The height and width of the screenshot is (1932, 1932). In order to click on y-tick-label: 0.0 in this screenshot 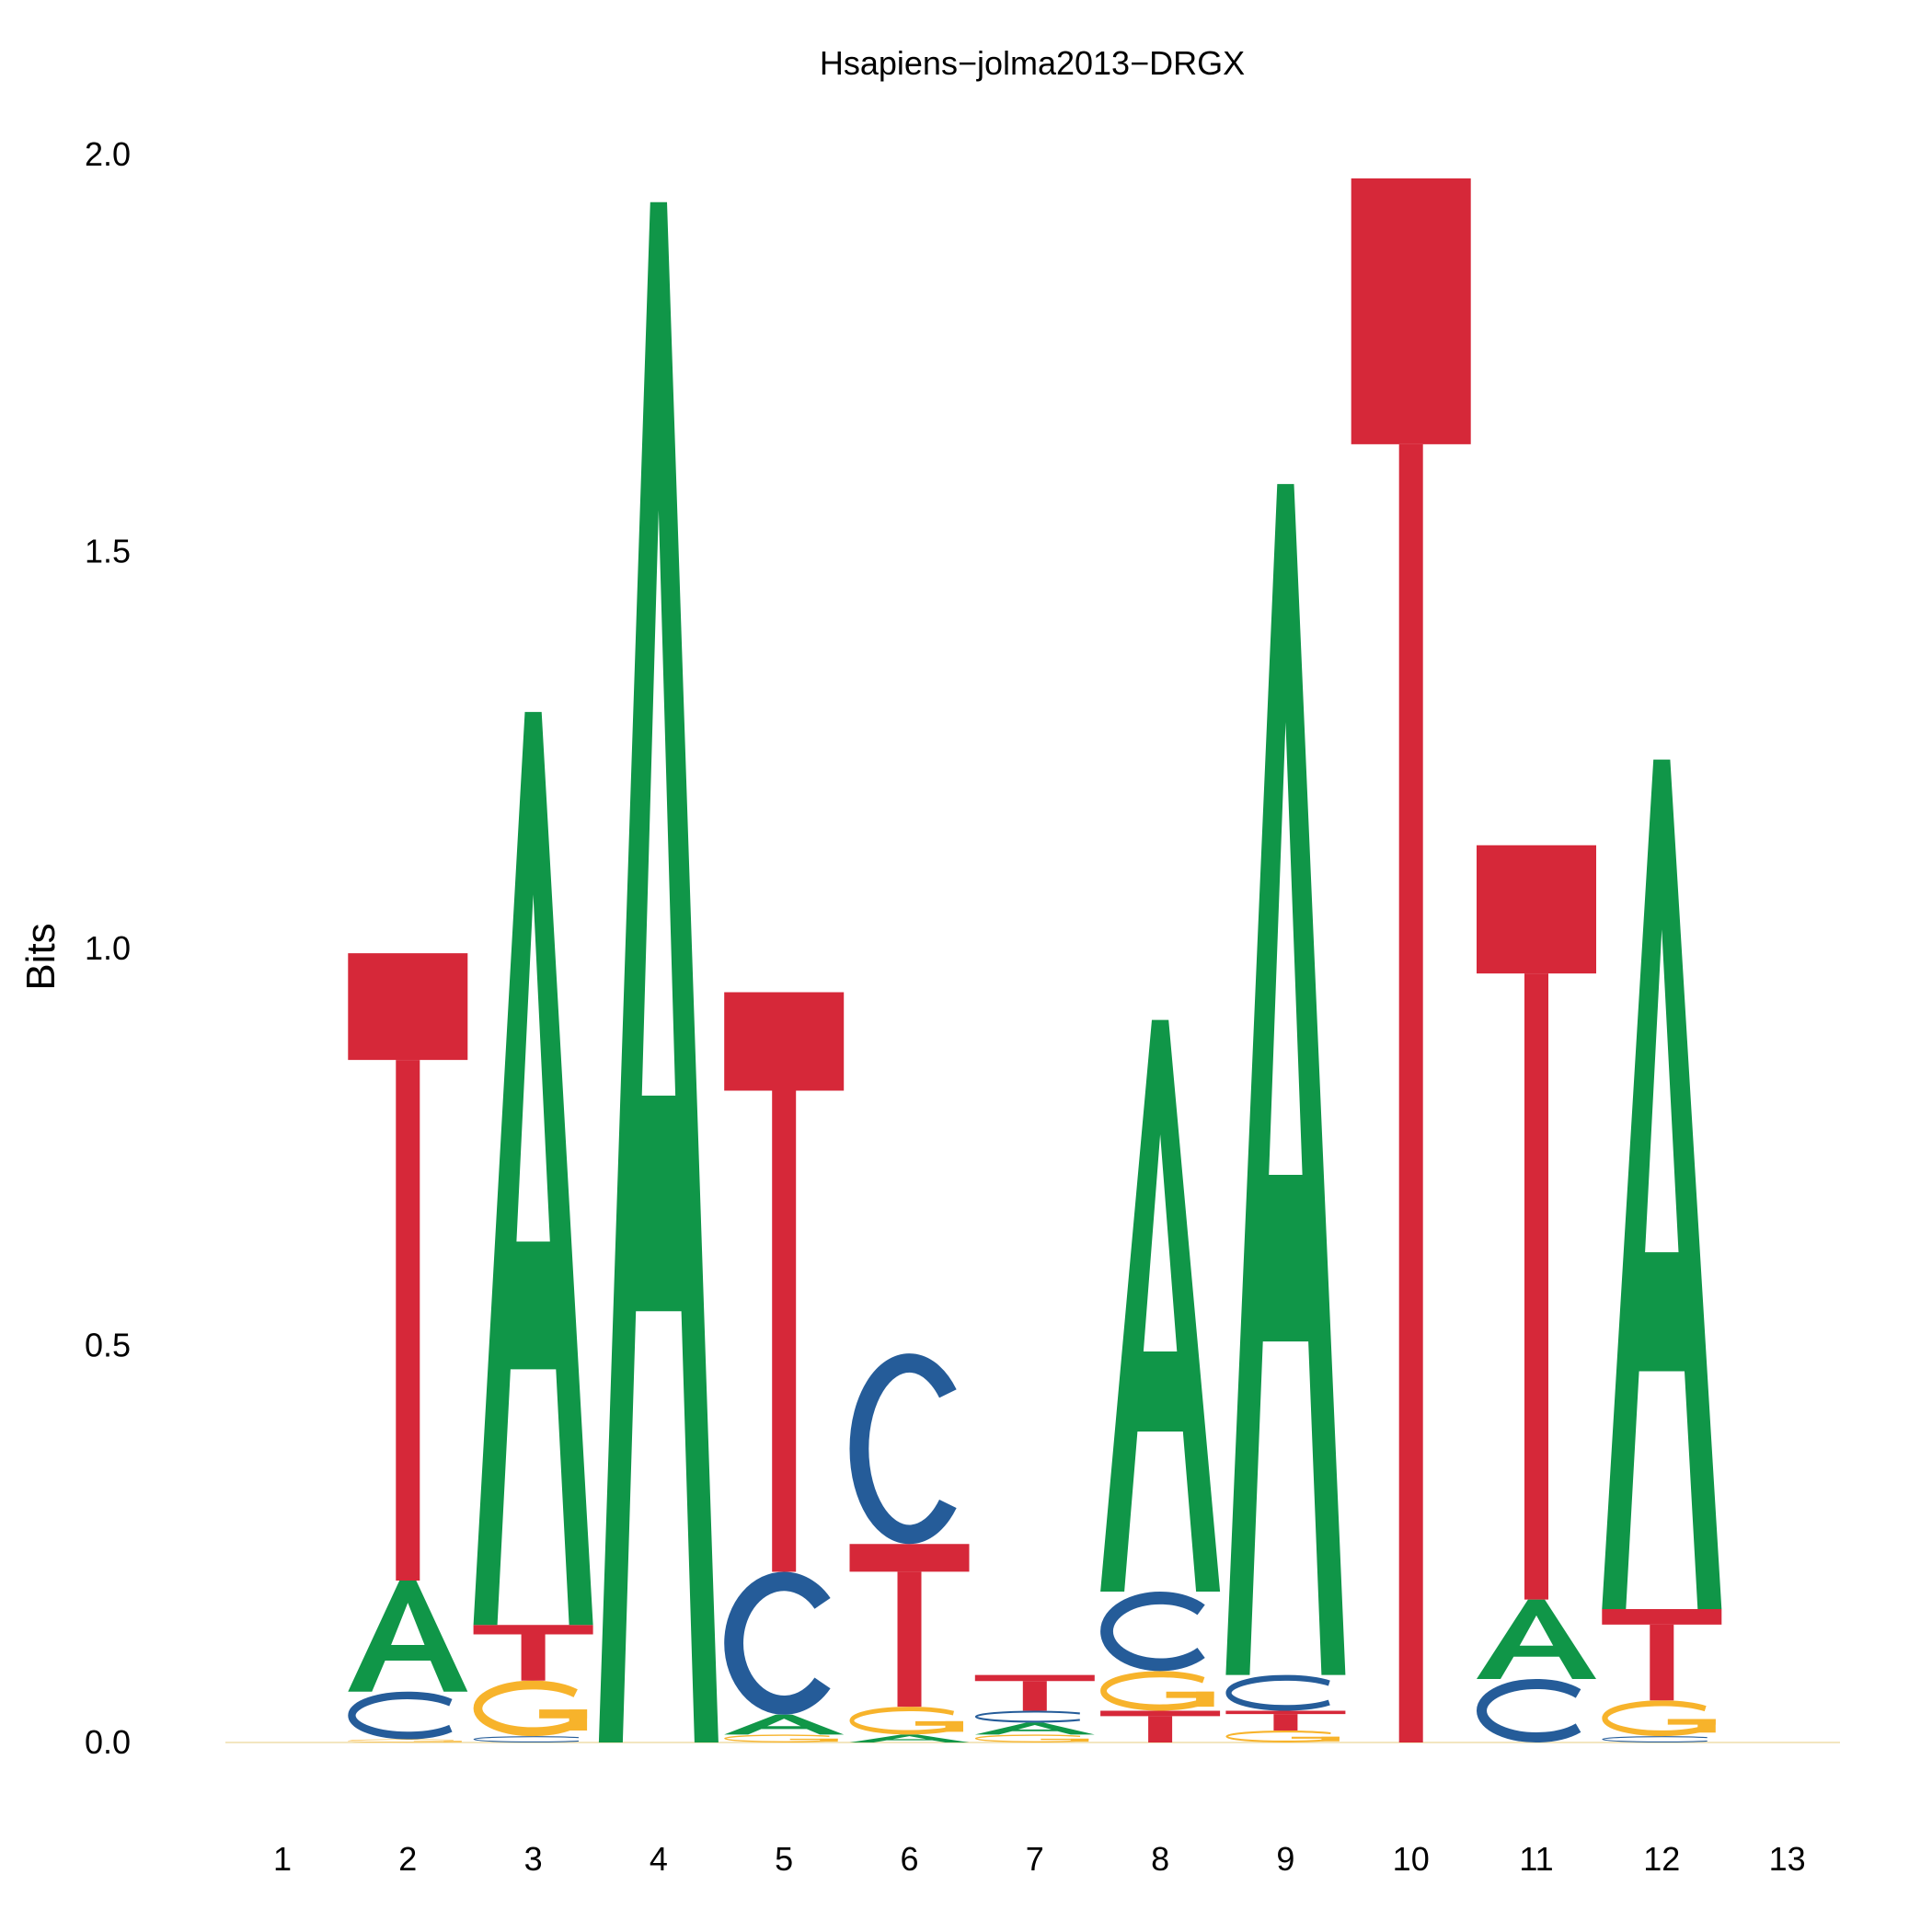, I will do `click(108, 1742)`.